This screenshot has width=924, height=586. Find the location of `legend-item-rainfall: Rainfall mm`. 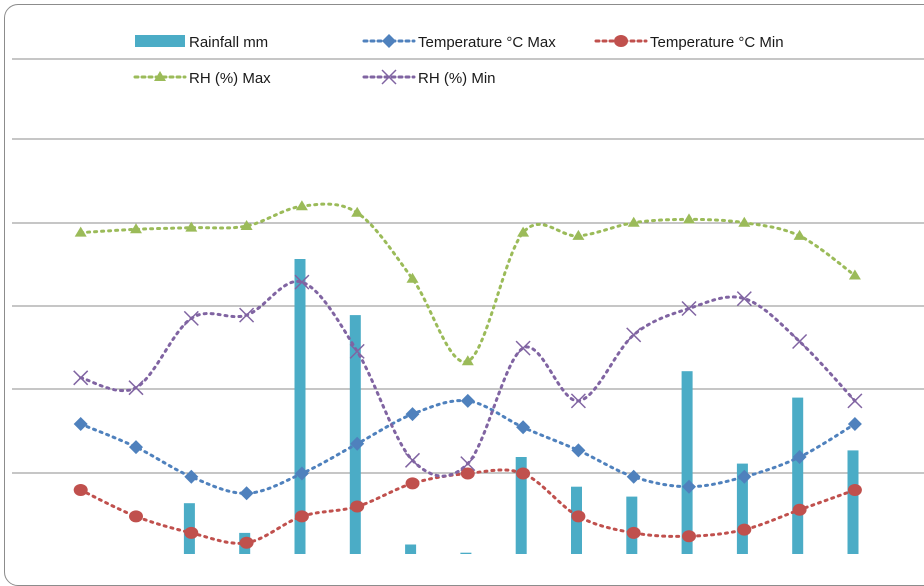

legend-item-rainfall: Rainfall mm is located at coordinates (201, 42).